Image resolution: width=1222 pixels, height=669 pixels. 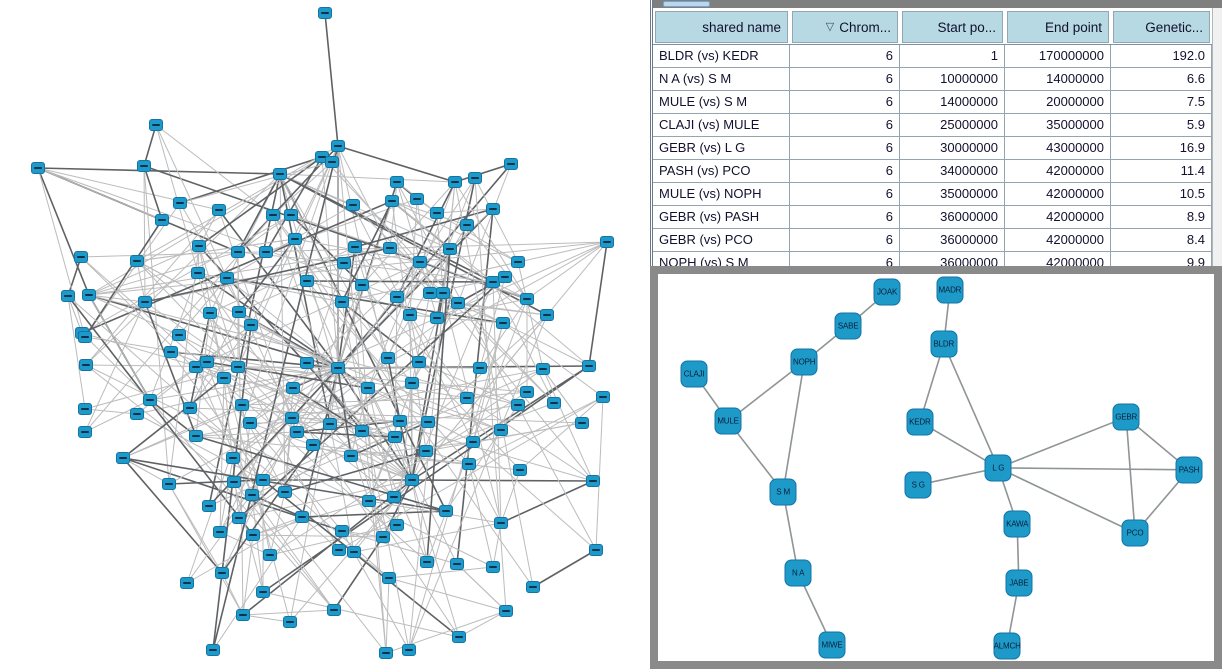 I want to click on network-node-kawa: KAWA, so click(x=1017, y=524).